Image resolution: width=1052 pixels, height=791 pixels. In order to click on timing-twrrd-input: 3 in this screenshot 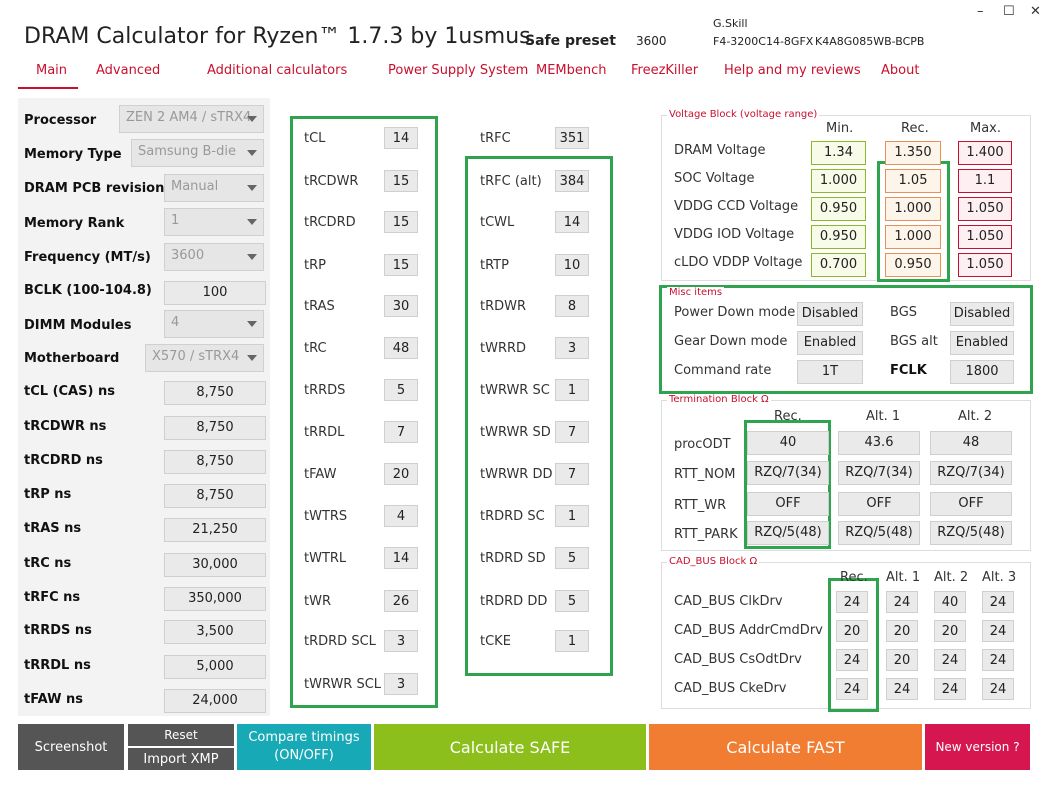, I will do `click(572, 348)`.